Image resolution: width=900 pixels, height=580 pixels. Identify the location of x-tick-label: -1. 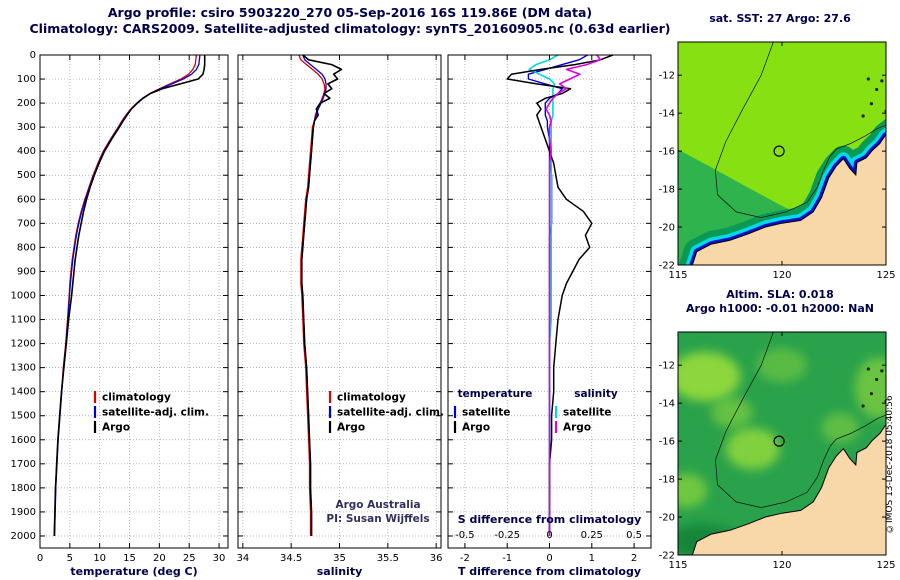
(507, 558).